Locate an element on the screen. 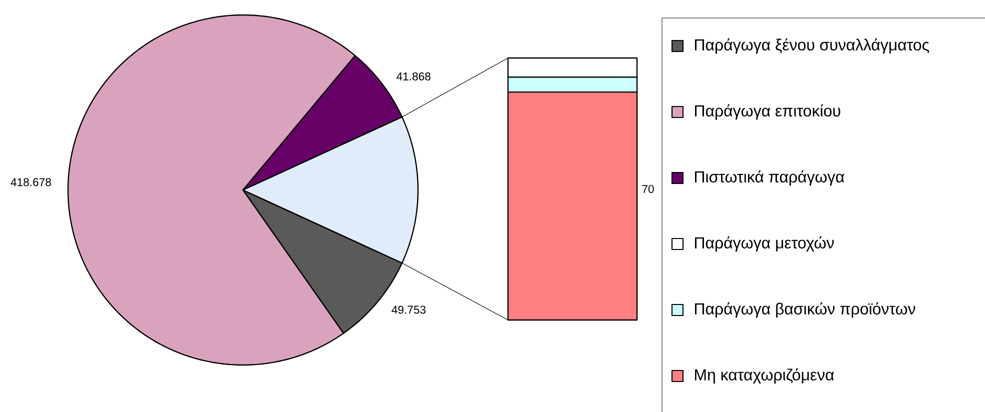 This screenshot has height=412, width=985. text: 70 is located at coordinates (648, 189).